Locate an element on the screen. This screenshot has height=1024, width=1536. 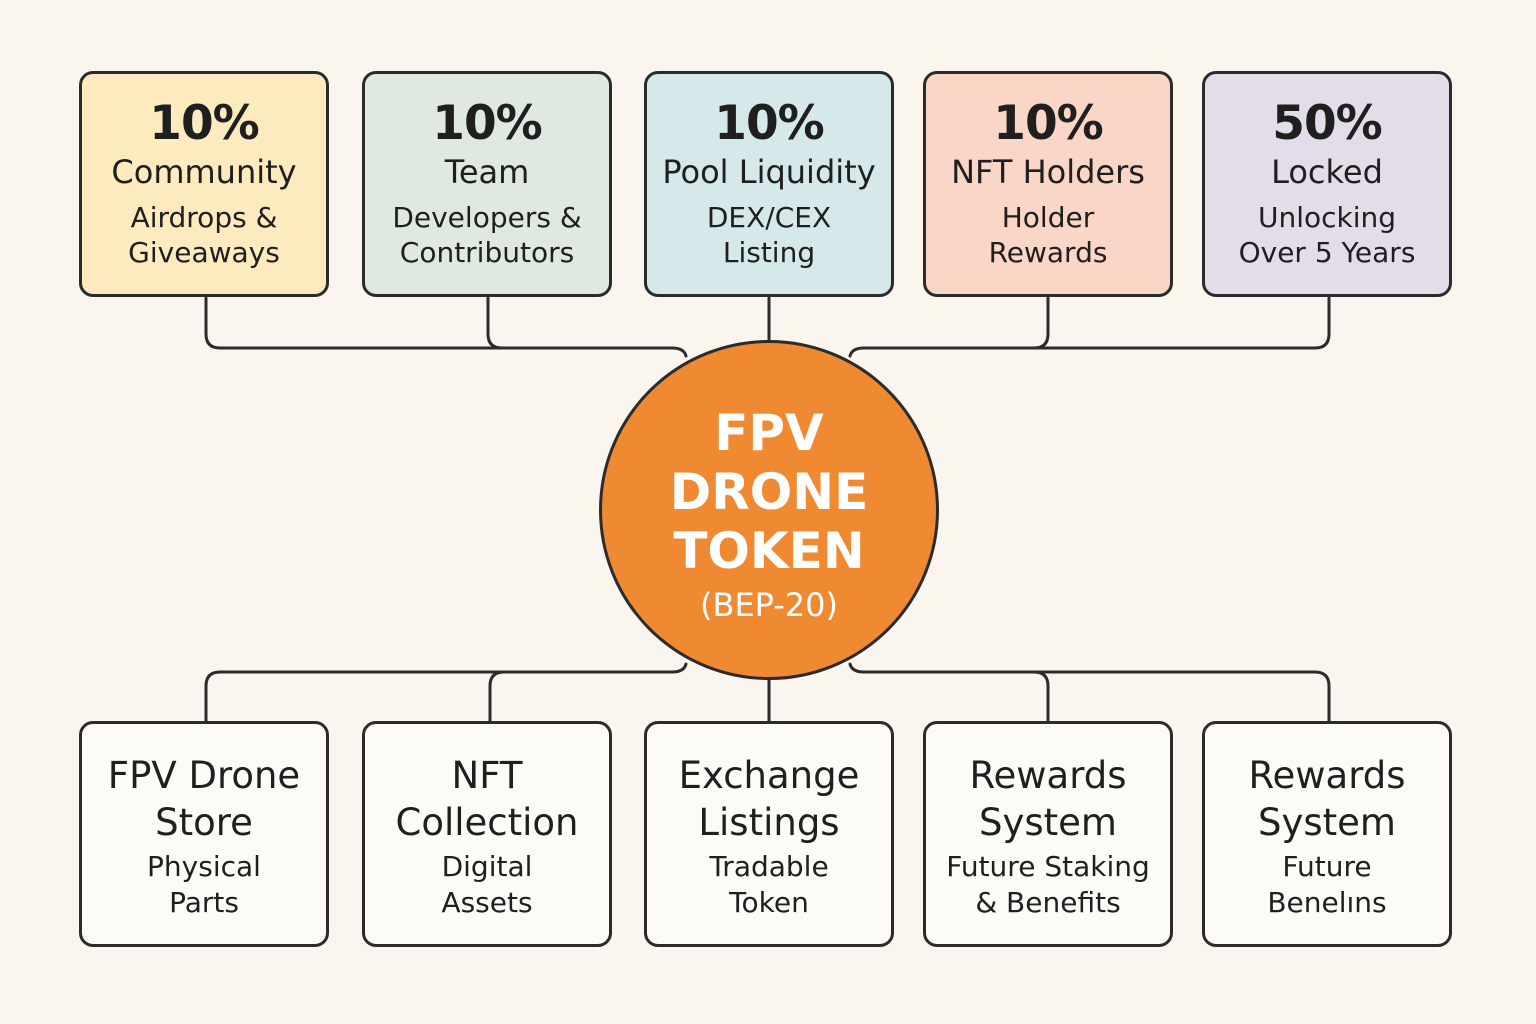
utility-description: Future Staking & Benefits is located at coordinates (1048, 884).